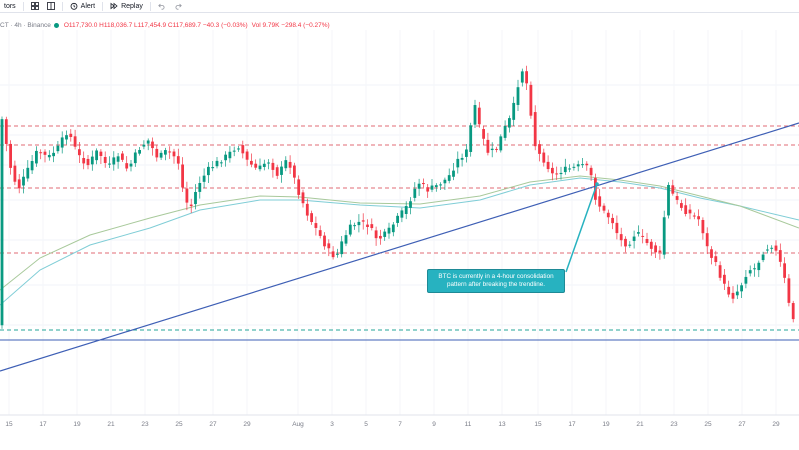 The width and height of the screenshot is (799, 450). I want to click on undo-icon, so click(161, 6).